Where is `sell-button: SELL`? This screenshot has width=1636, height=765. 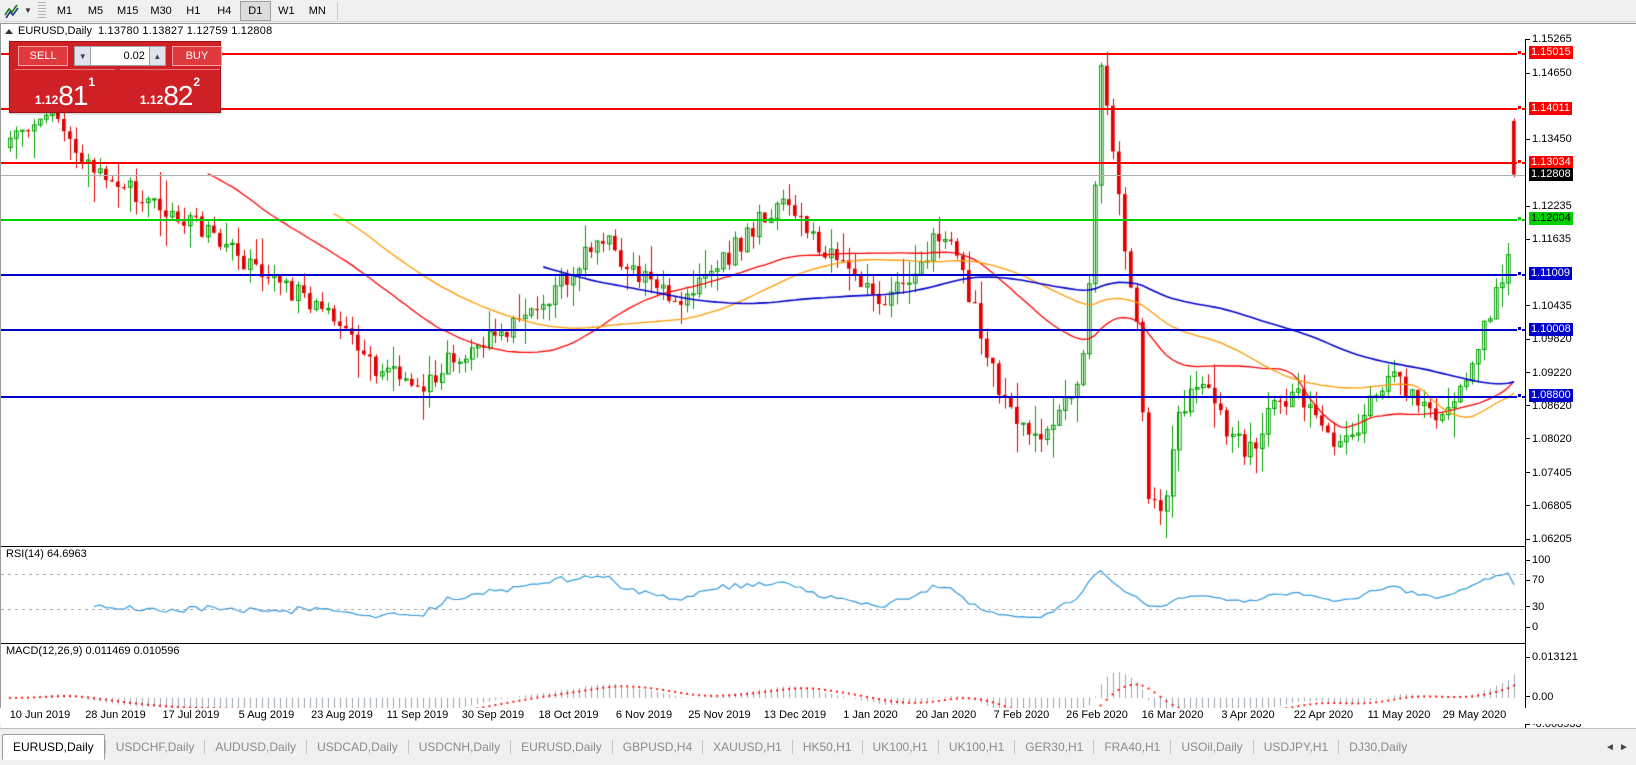 sell-button: SELL is located at coordinates (43, 56).